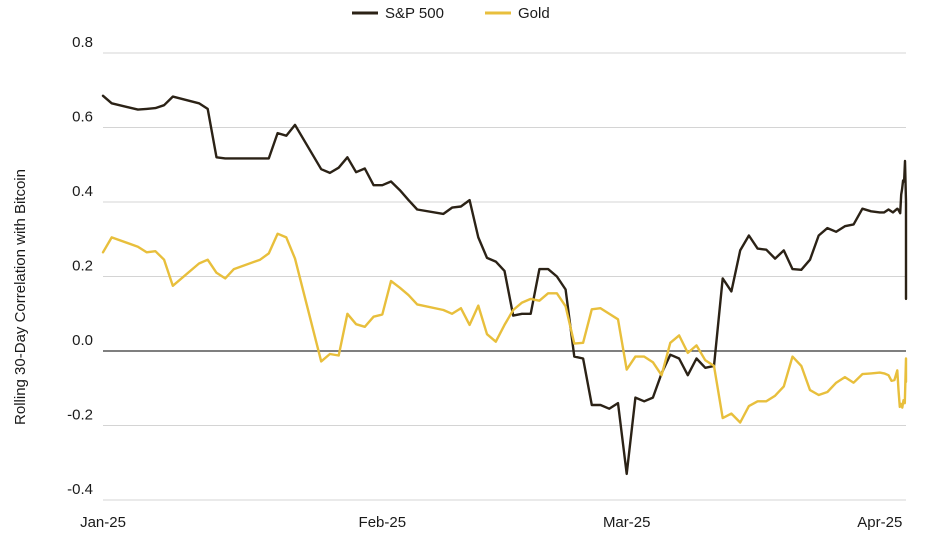  What do you see at coordinates (82, 191) in the screenshot?
I see `y-tick-label: 0.4` at bounding box center [82, 191].